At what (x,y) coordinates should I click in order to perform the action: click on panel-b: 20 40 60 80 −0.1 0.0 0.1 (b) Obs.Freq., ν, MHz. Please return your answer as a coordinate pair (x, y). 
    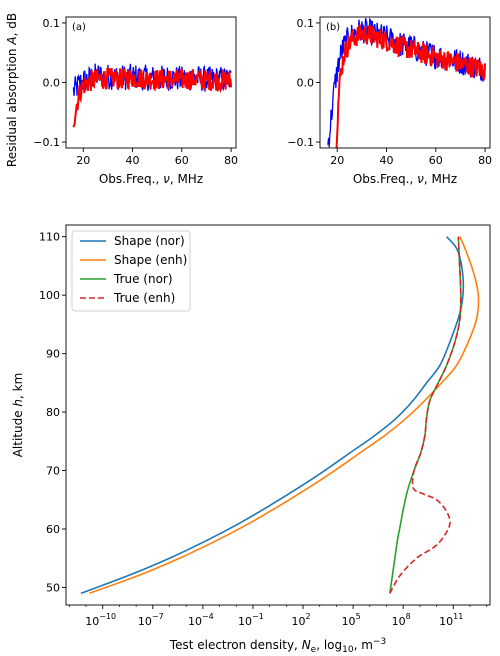
    Looking at the image, I should click on (389, 101).